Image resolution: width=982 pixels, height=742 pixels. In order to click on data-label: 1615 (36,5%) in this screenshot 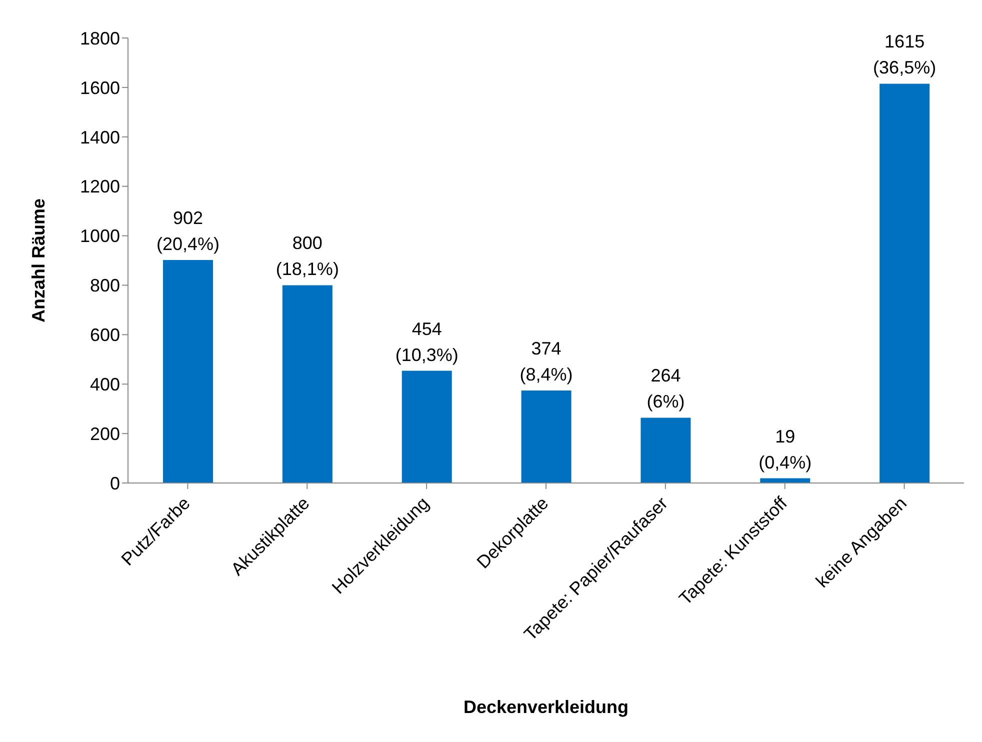, I will do `click(904, 55)`.